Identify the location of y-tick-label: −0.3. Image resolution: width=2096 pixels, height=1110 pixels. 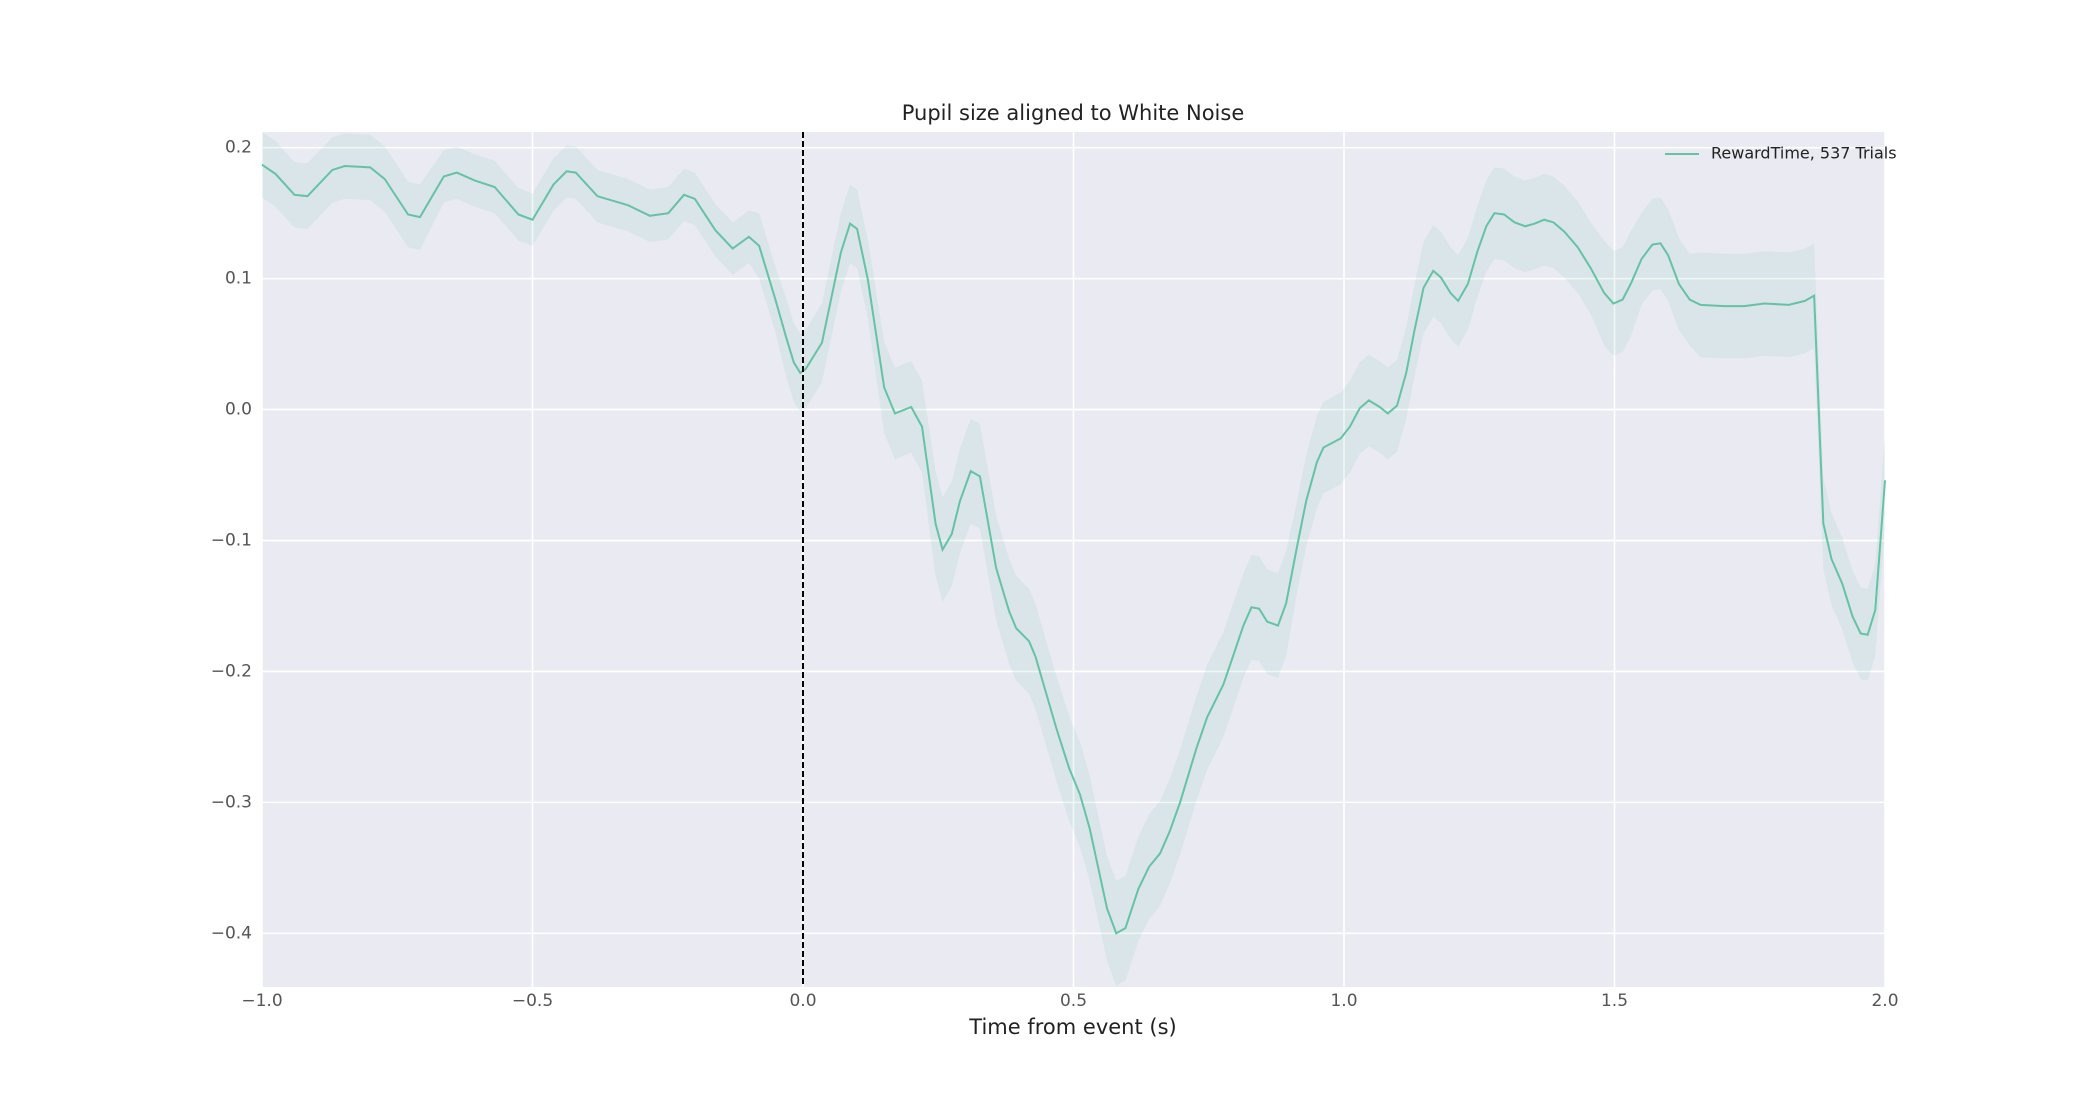
(231, 802).